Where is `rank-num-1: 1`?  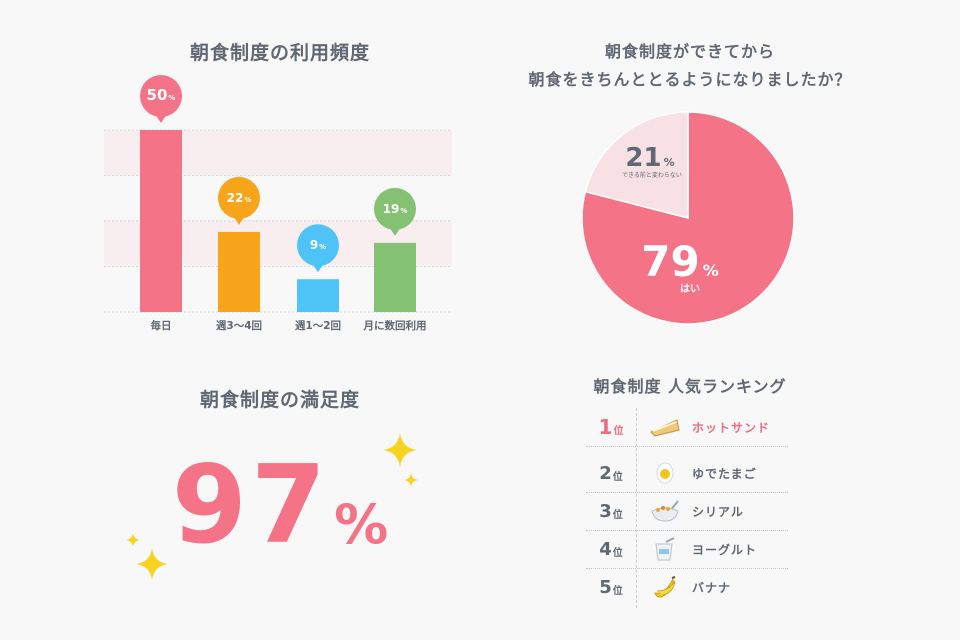
rank-num-1: 1 is located at coordinates (605, 427).